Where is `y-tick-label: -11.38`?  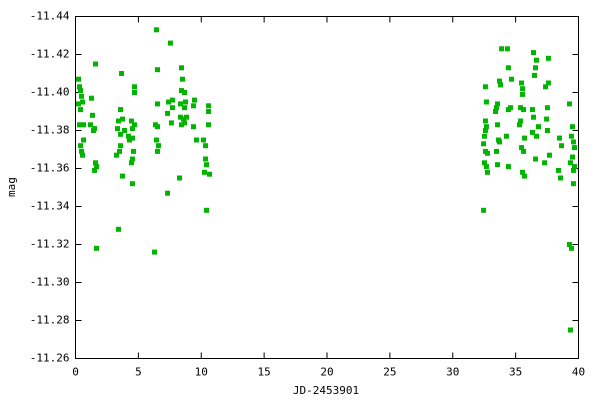 y-tick-label: -11.38 is located at coordinates (50, 130).